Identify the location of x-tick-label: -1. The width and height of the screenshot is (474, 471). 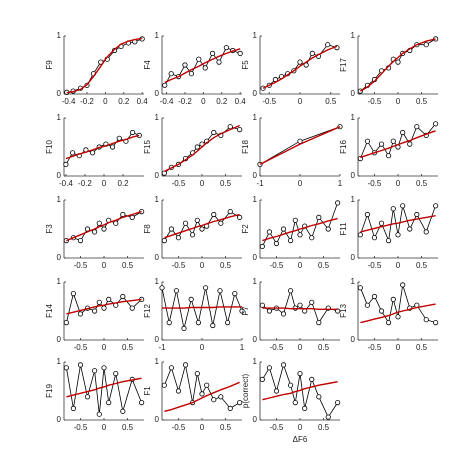
(260, 183).